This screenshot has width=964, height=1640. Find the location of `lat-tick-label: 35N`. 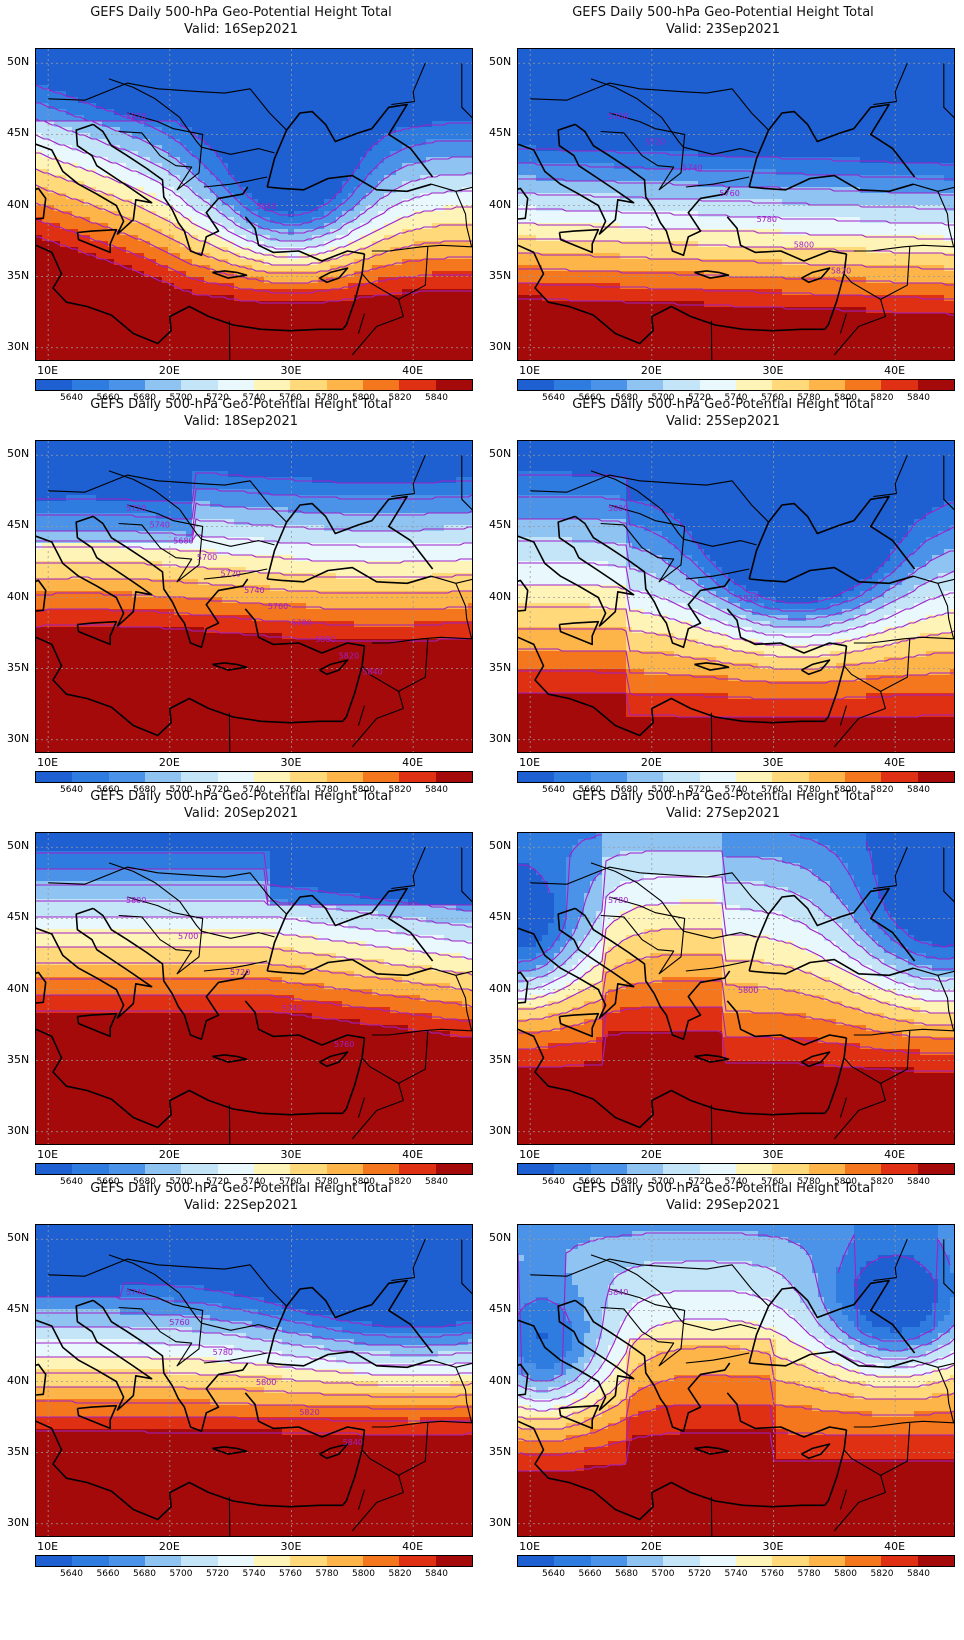

lat-tick-label: 35N is located at coordinates (500, 667).